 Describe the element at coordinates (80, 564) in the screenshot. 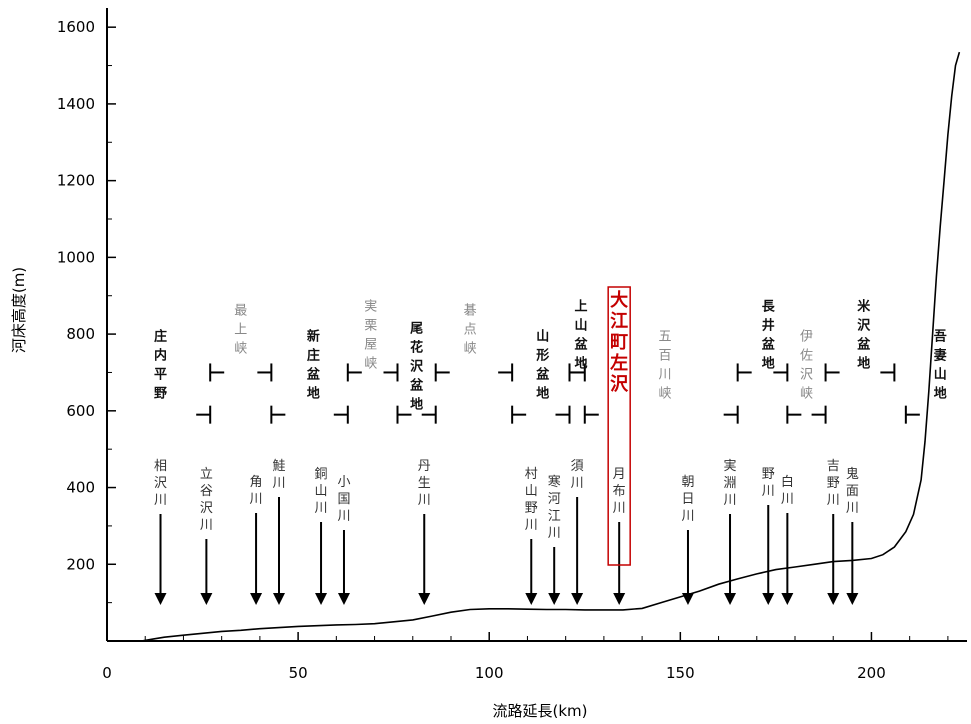

I see `y-tick-label: 200` at that location.